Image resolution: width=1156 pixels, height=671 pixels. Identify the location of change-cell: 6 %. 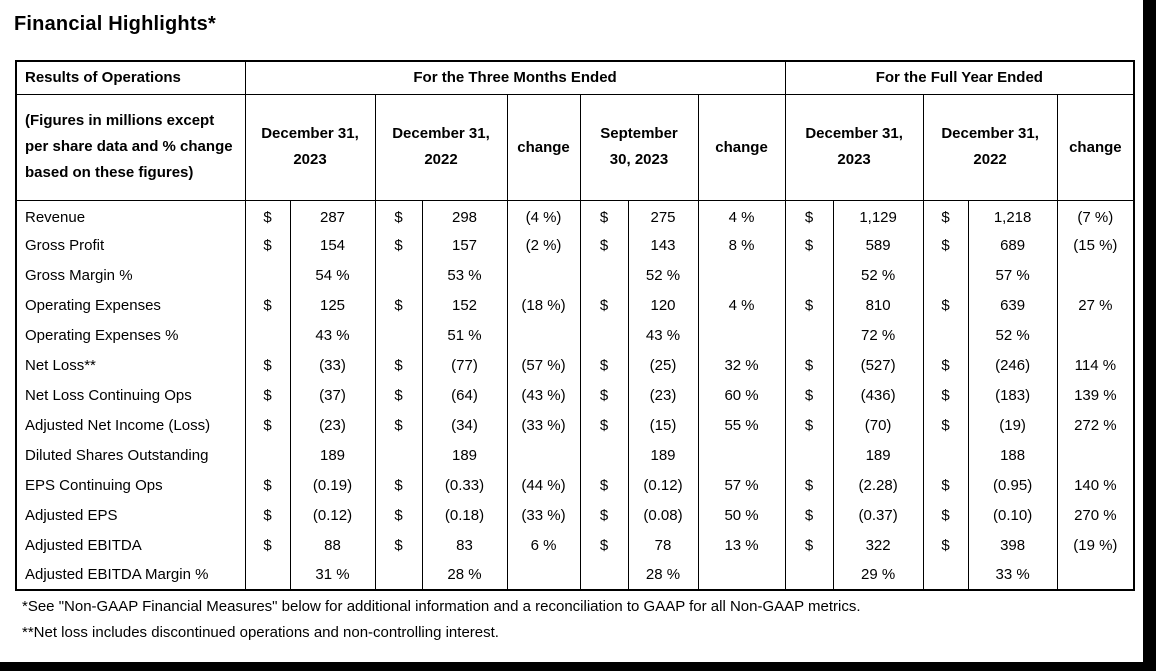
(543, 545).